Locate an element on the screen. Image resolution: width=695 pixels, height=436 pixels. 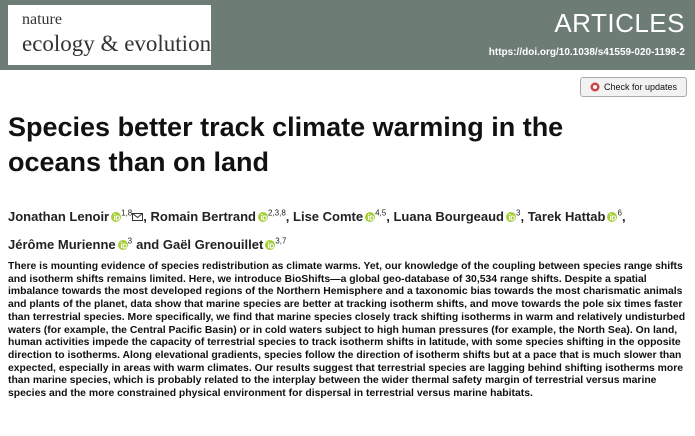
author-name: Romain Bertrand is located at coordinates (203, 217).